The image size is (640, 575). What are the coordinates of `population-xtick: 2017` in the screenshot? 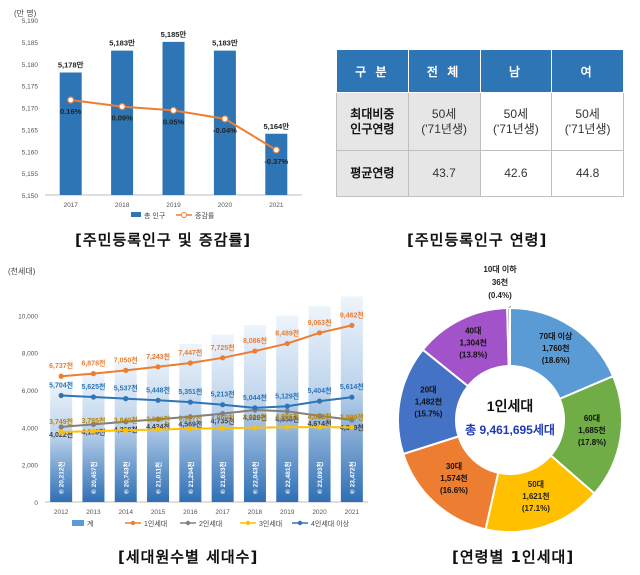 It's located at (70, 205).